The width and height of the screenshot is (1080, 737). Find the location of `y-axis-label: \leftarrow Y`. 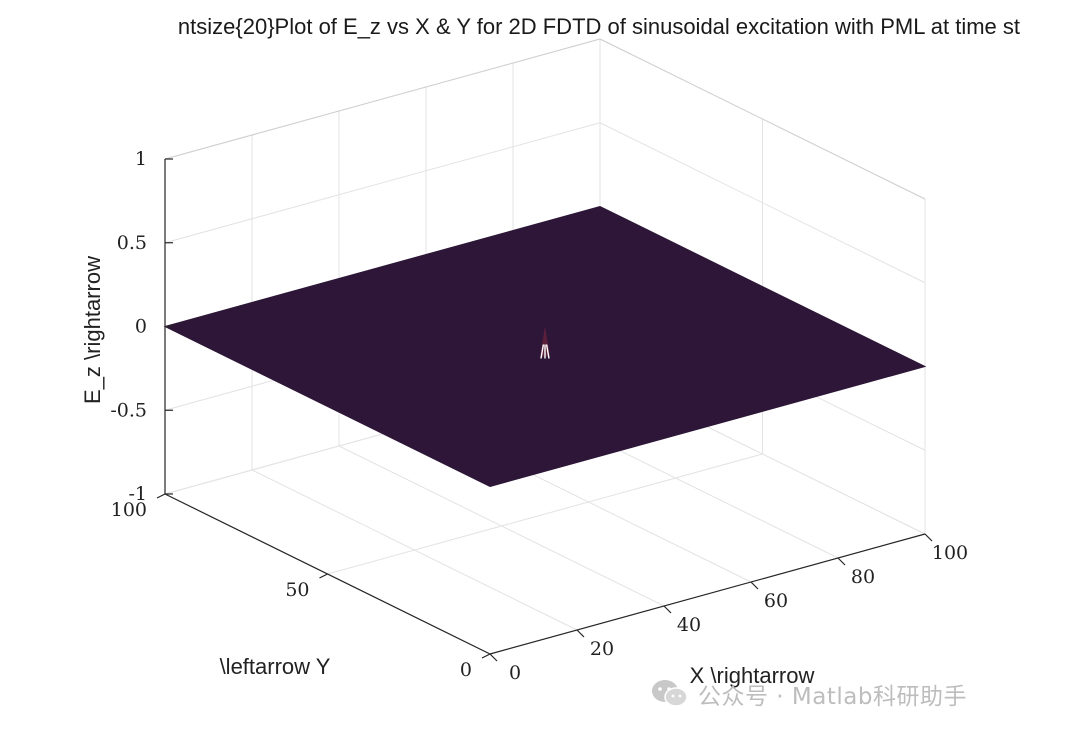

y-axis-label: \leftarrow Y is located at coordinates (275, 666).